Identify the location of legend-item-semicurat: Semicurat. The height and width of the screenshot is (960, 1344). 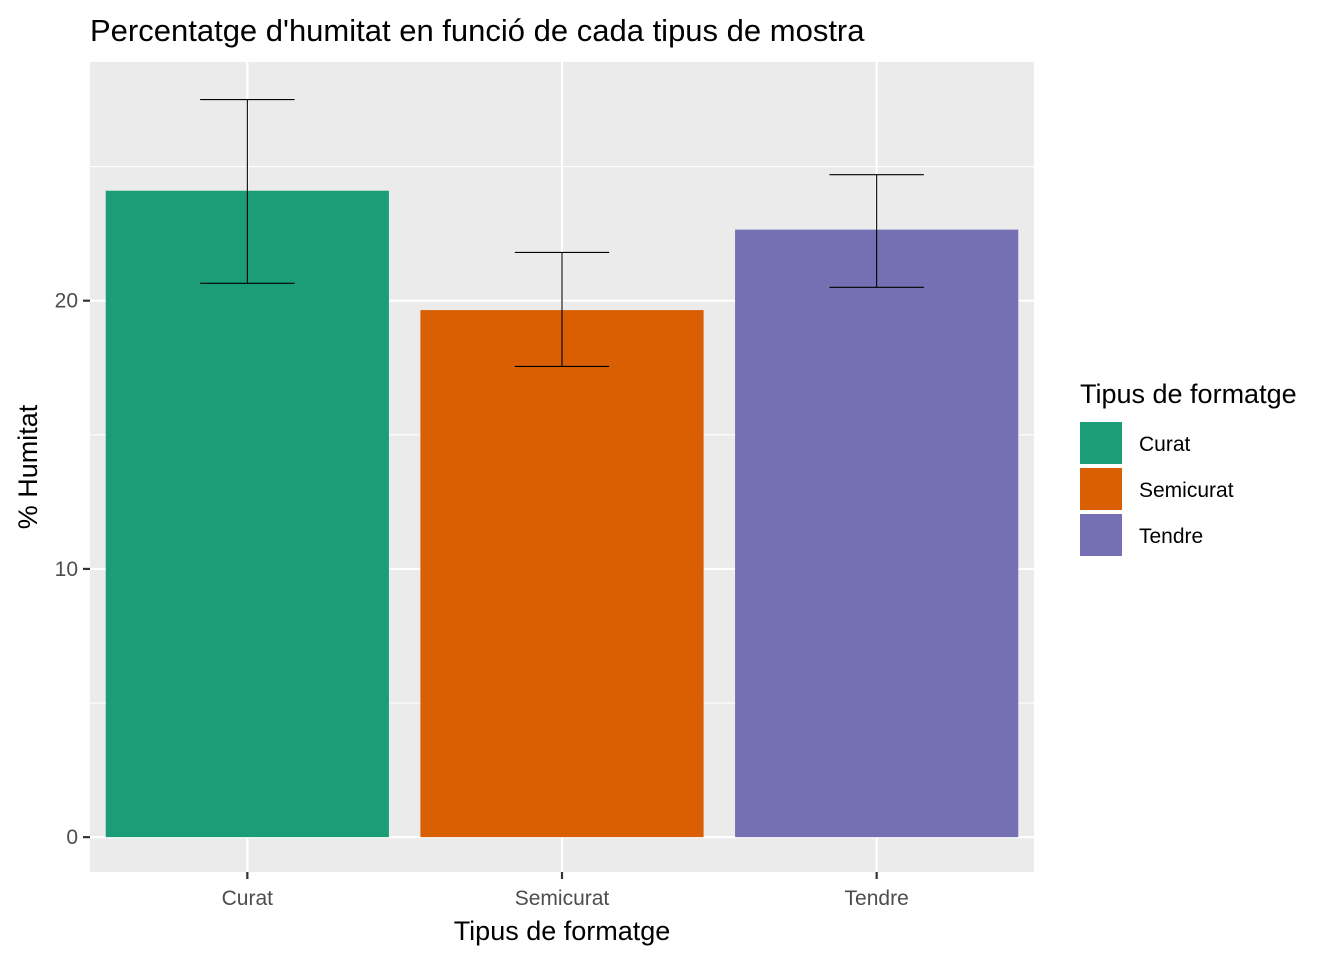
(1157, 489).